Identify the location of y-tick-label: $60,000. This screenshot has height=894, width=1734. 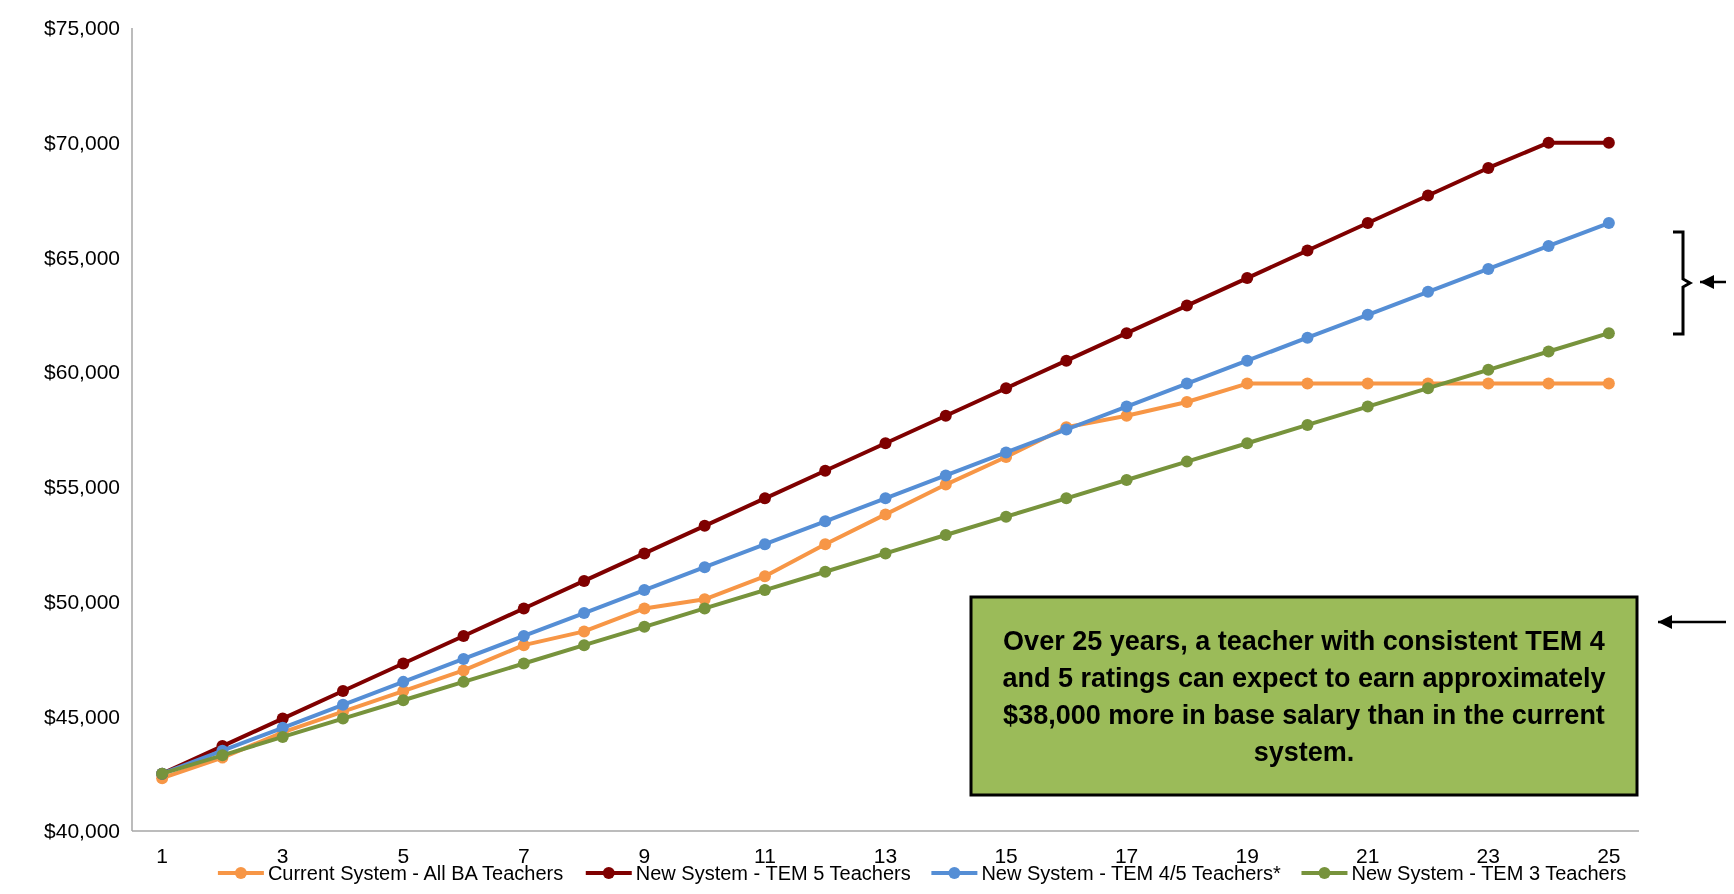
(82, 372).